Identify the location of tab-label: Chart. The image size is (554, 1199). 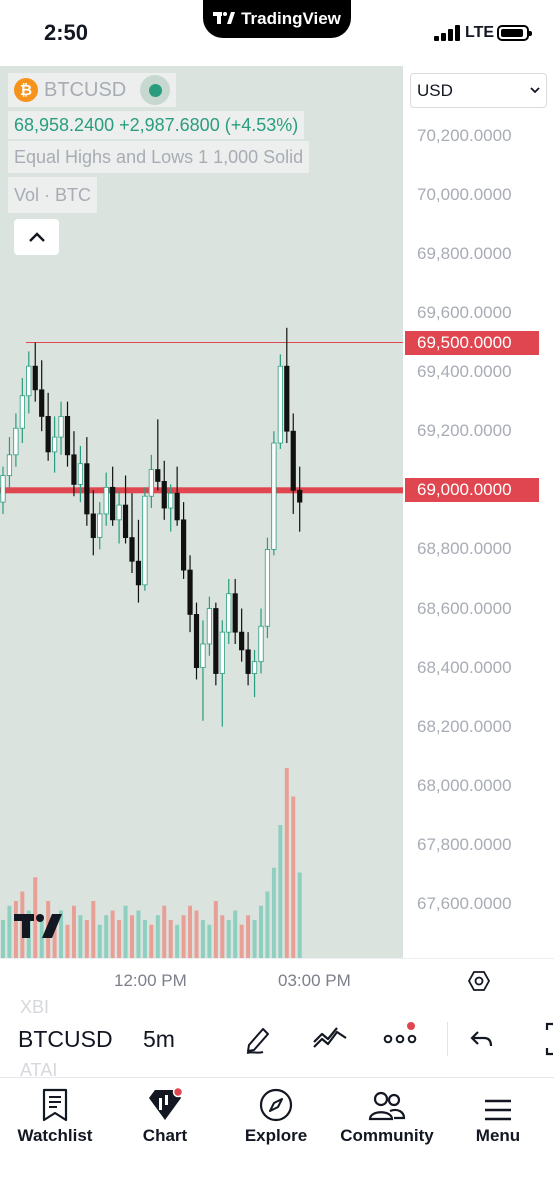
(165, 1135).